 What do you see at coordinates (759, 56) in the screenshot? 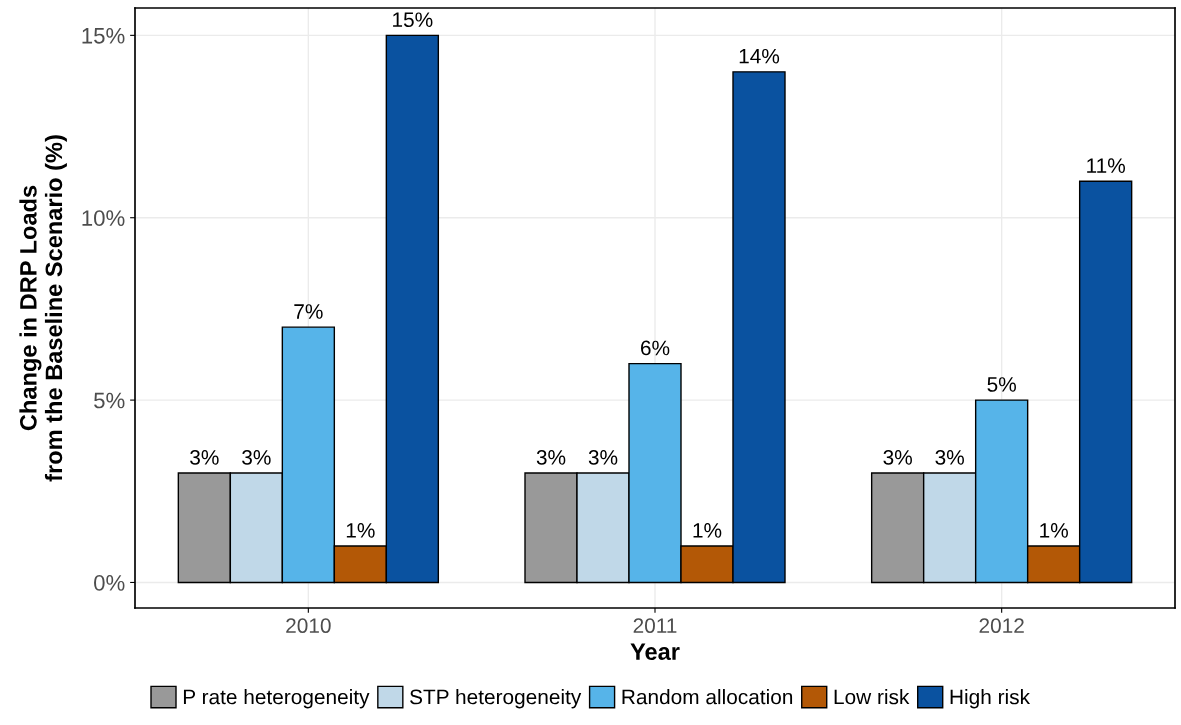
I see `data-label: 14%` at bounding box center [759, 56].